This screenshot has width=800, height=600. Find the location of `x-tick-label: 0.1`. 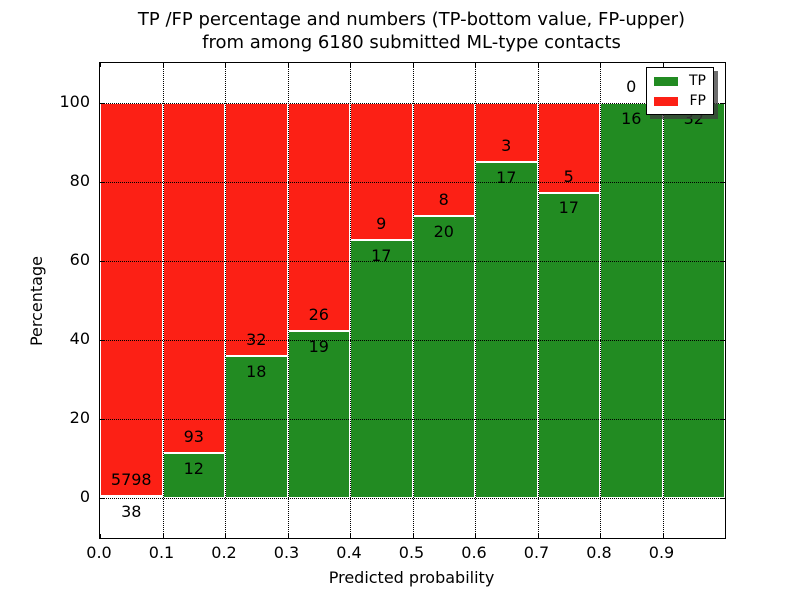

x-tick-label: 0.1 is located at coordinates (161, 552).